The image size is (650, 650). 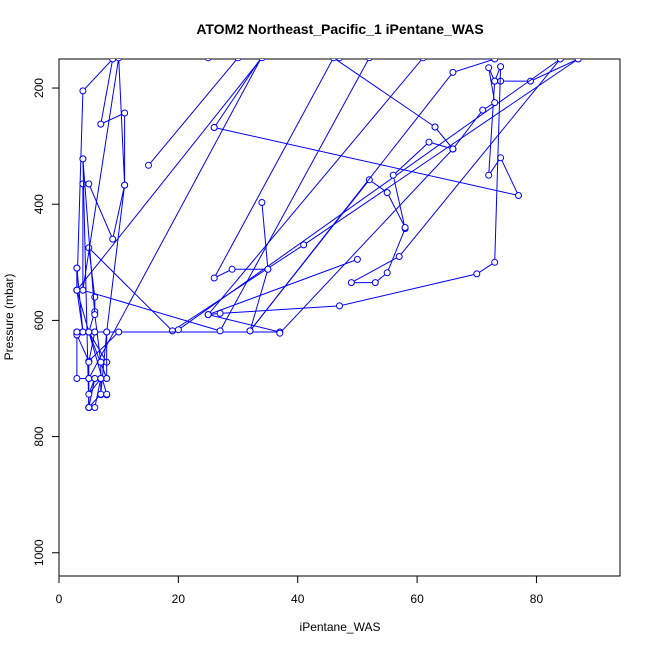 I want to click on x-axis: 0 20 40 60 80, so click(x=300, y=590).